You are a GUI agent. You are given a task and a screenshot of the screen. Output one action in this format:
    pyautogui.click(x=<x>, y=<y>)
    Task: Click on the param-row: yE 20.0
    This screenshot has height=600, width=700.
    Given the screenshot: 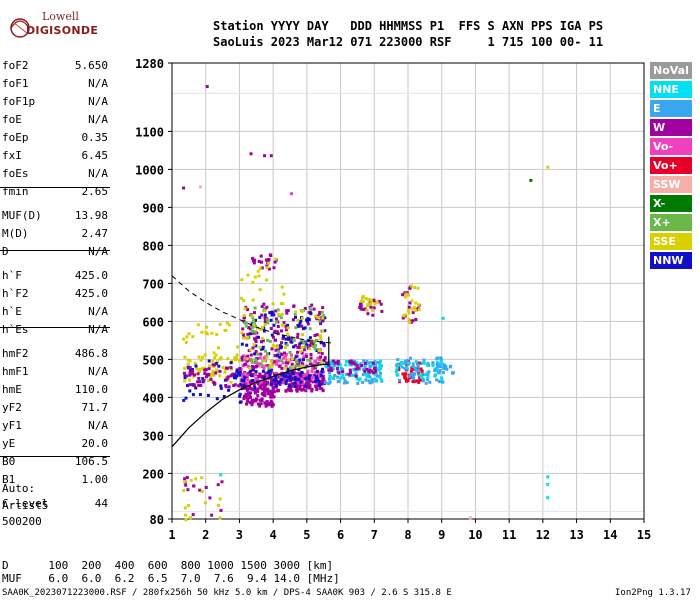 What is the action you would take?
    pyautogui.click(x=55, y=444)
    